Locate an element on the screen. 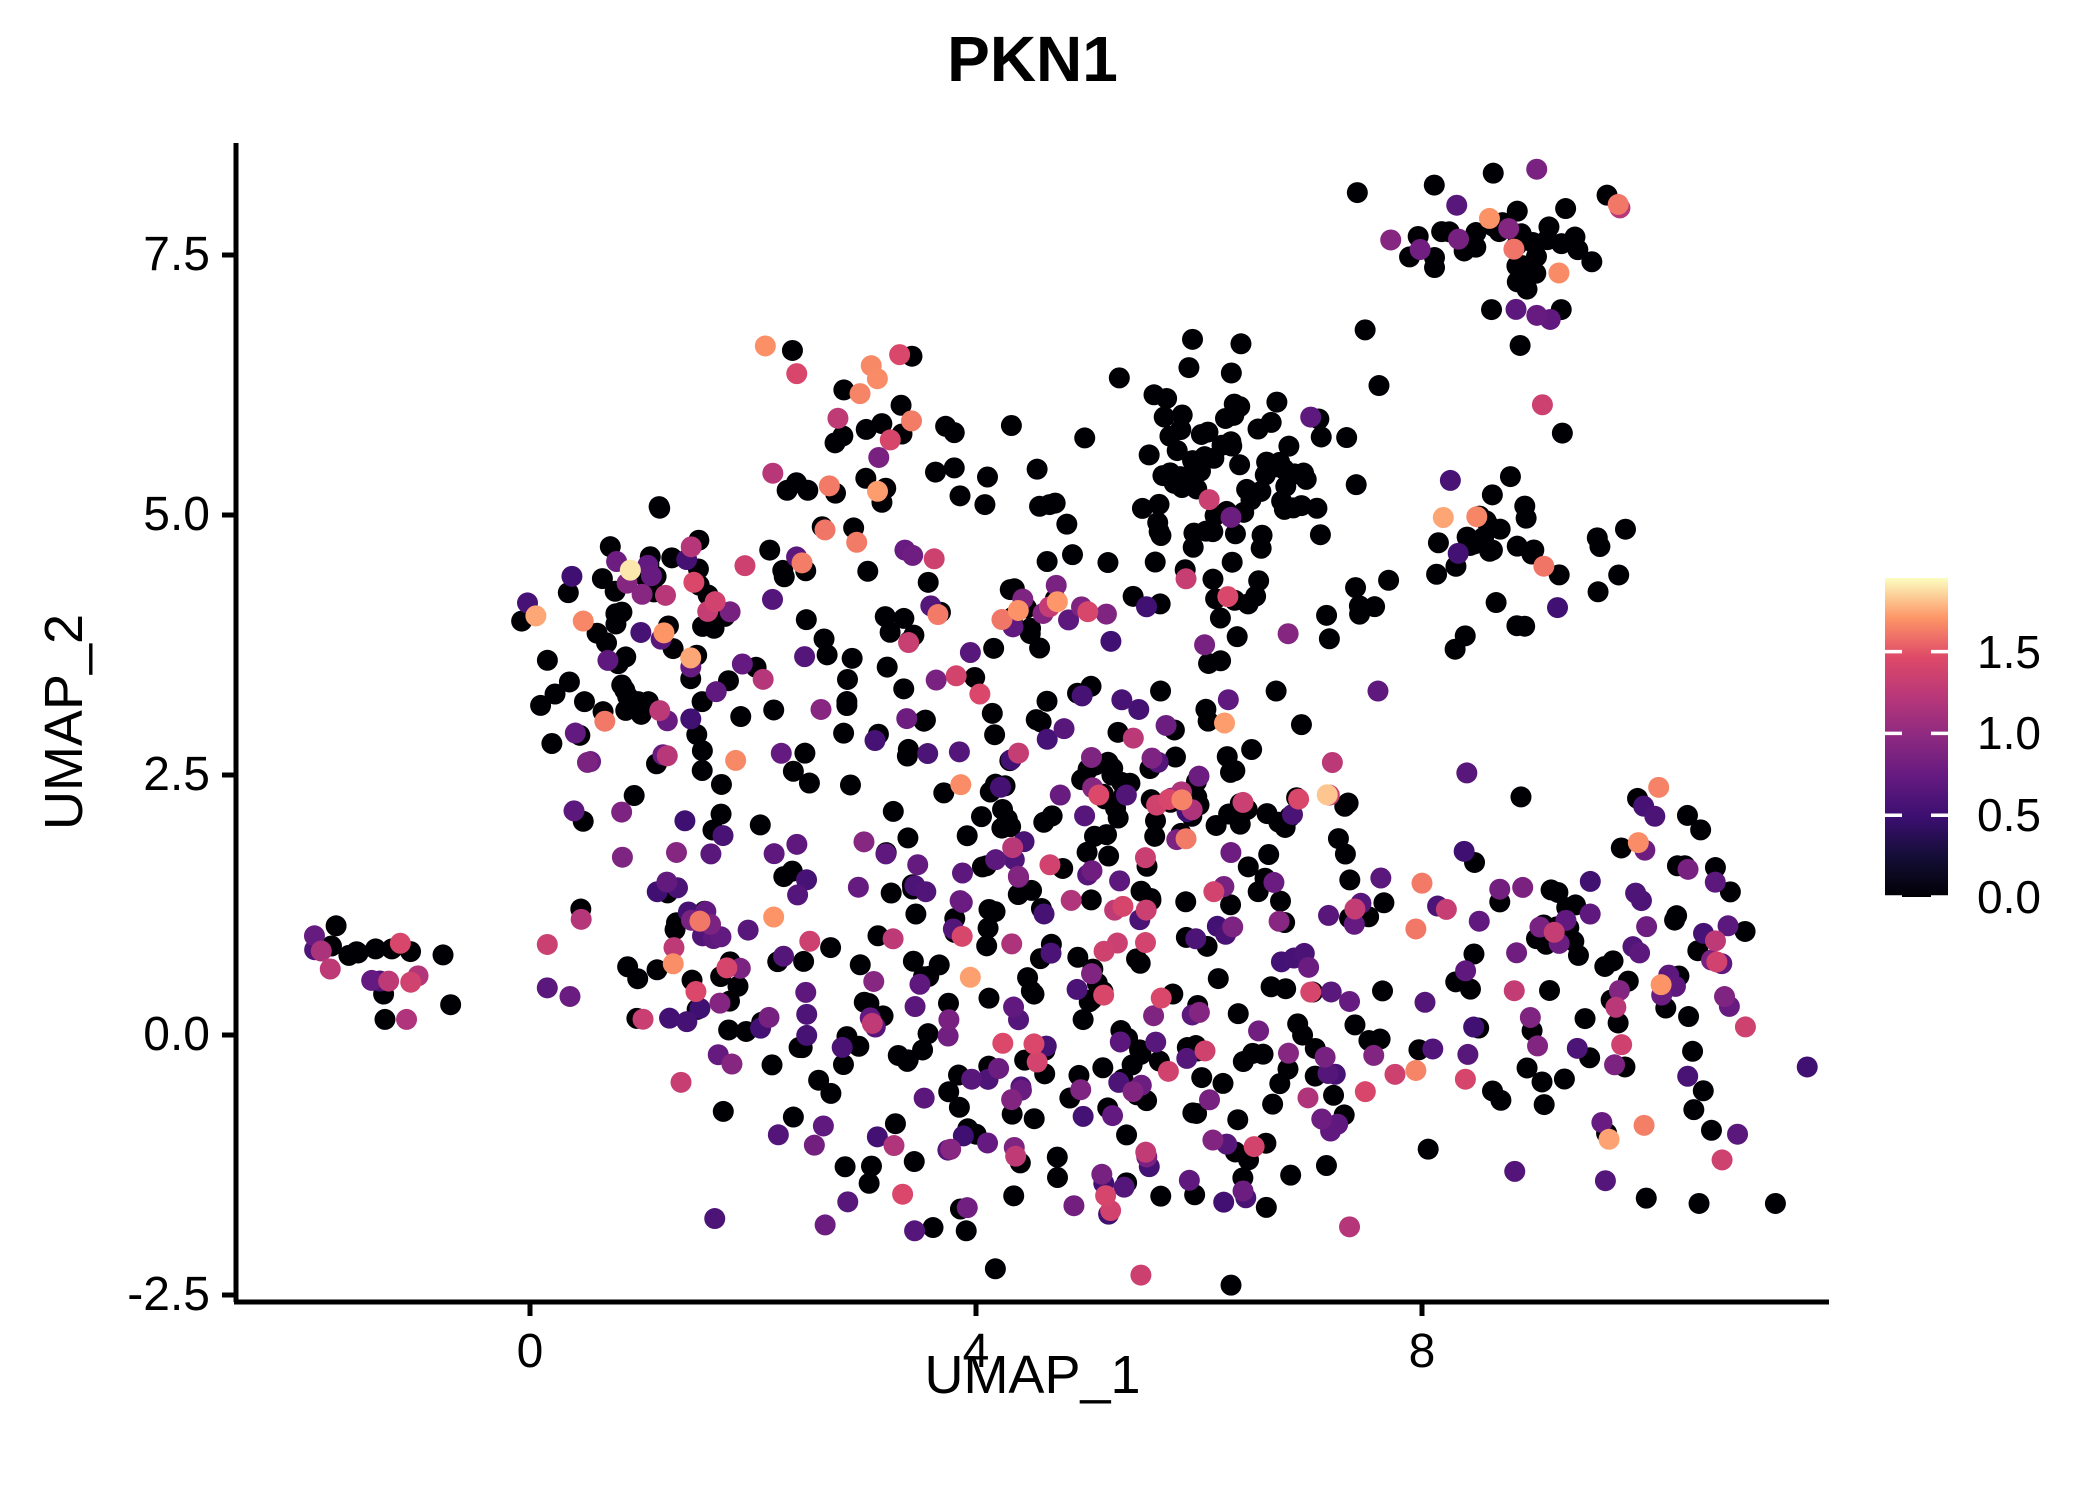 The image size is (2100, 1500). colorbar-legend is located at coordinates (1916, 738).